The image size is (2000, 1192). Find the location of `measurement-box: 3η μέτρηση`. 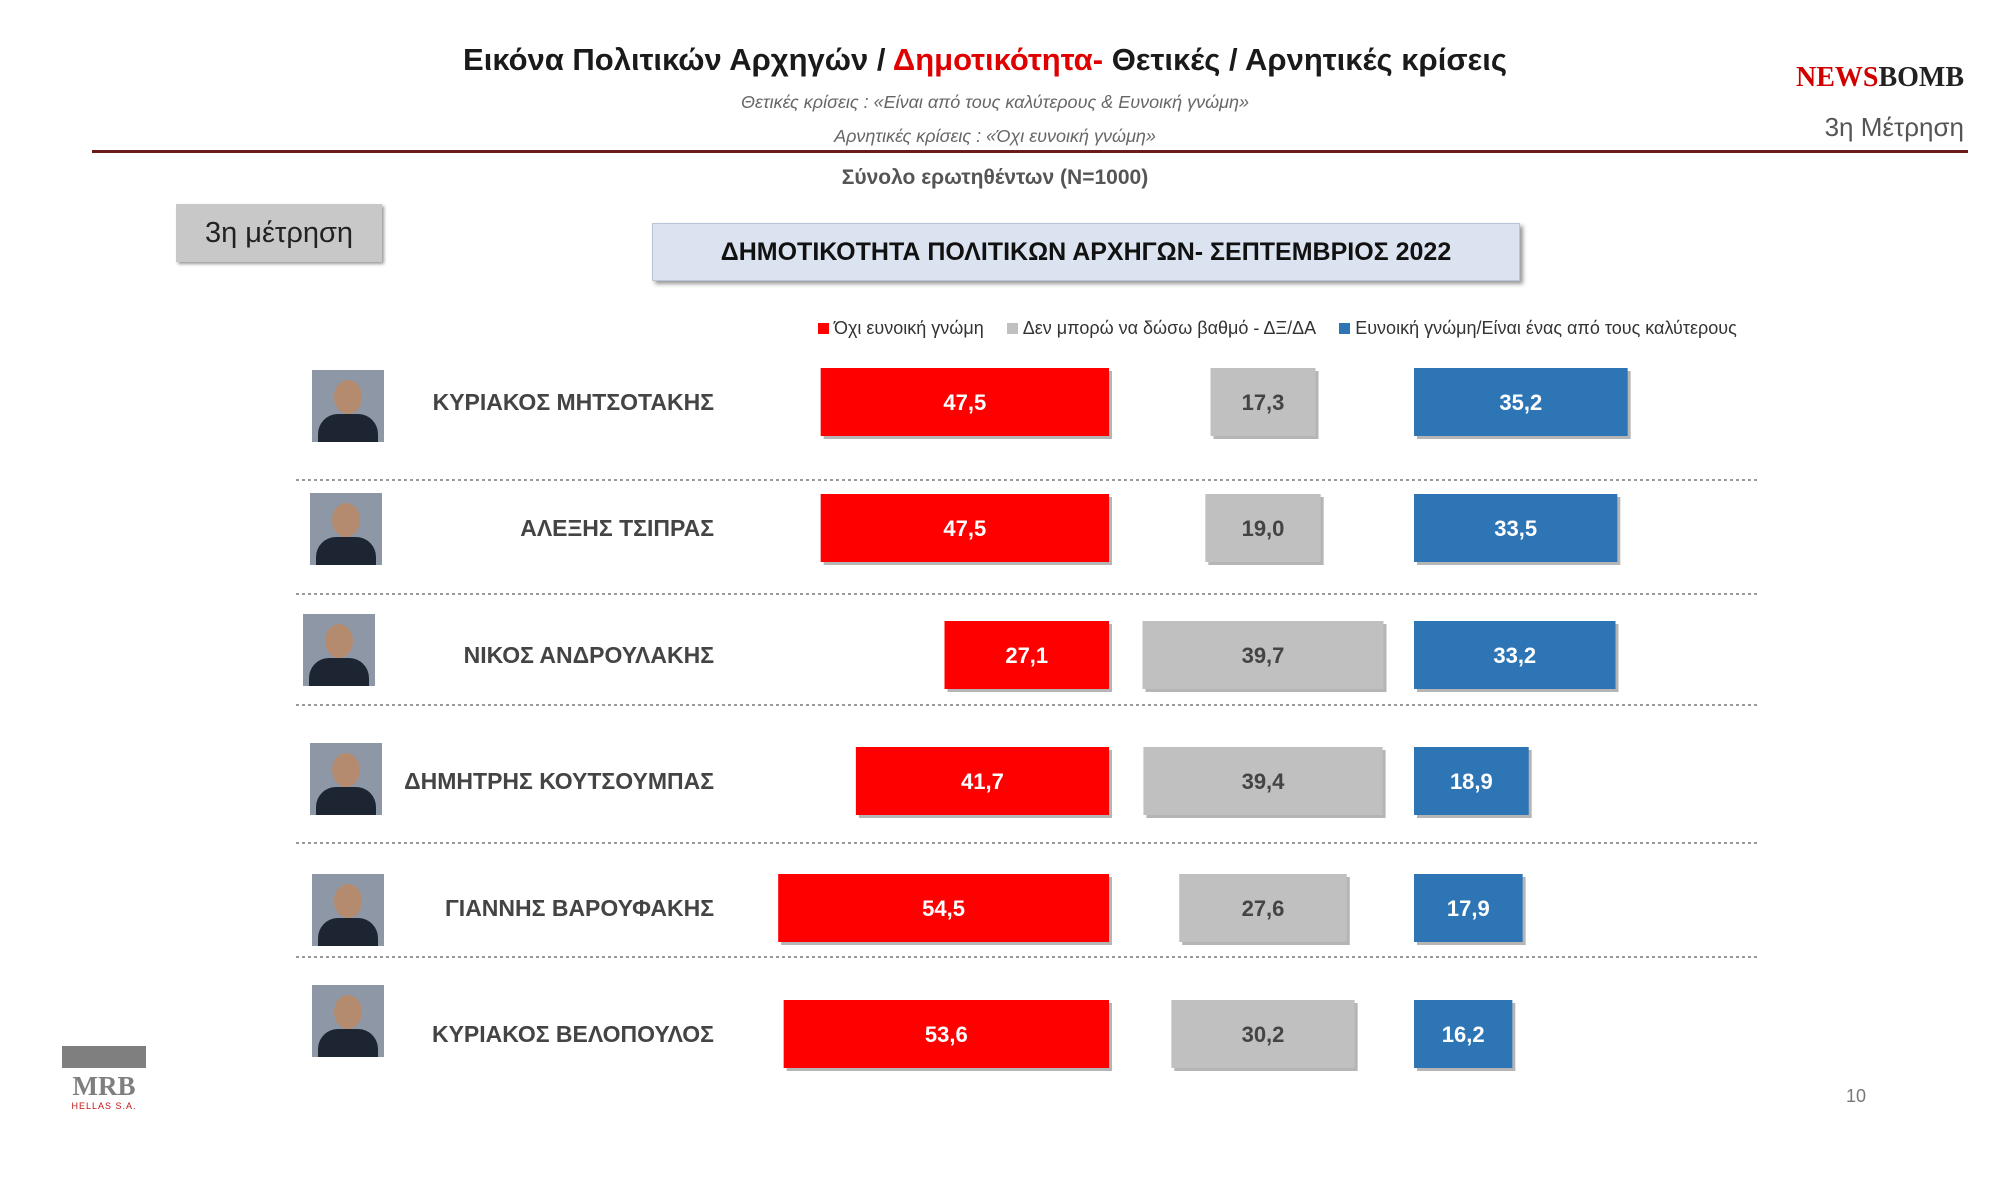

measurement-box: 3η μέτρηση is located at coordinates (279, 233).